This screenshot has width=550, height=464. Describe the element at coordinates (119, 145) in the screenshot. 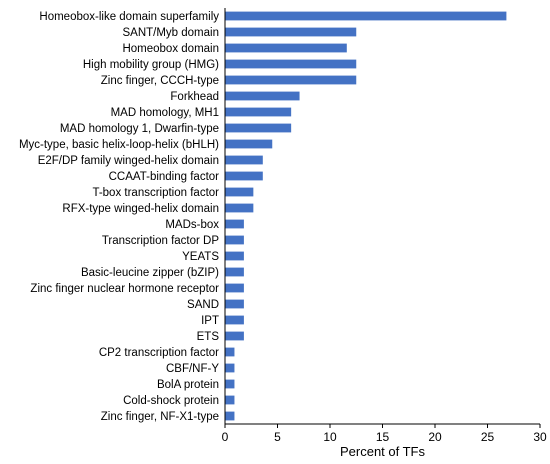

I see `category-label-8: Myc-type, basic helix-loop-helix (bHLH)` at that location.